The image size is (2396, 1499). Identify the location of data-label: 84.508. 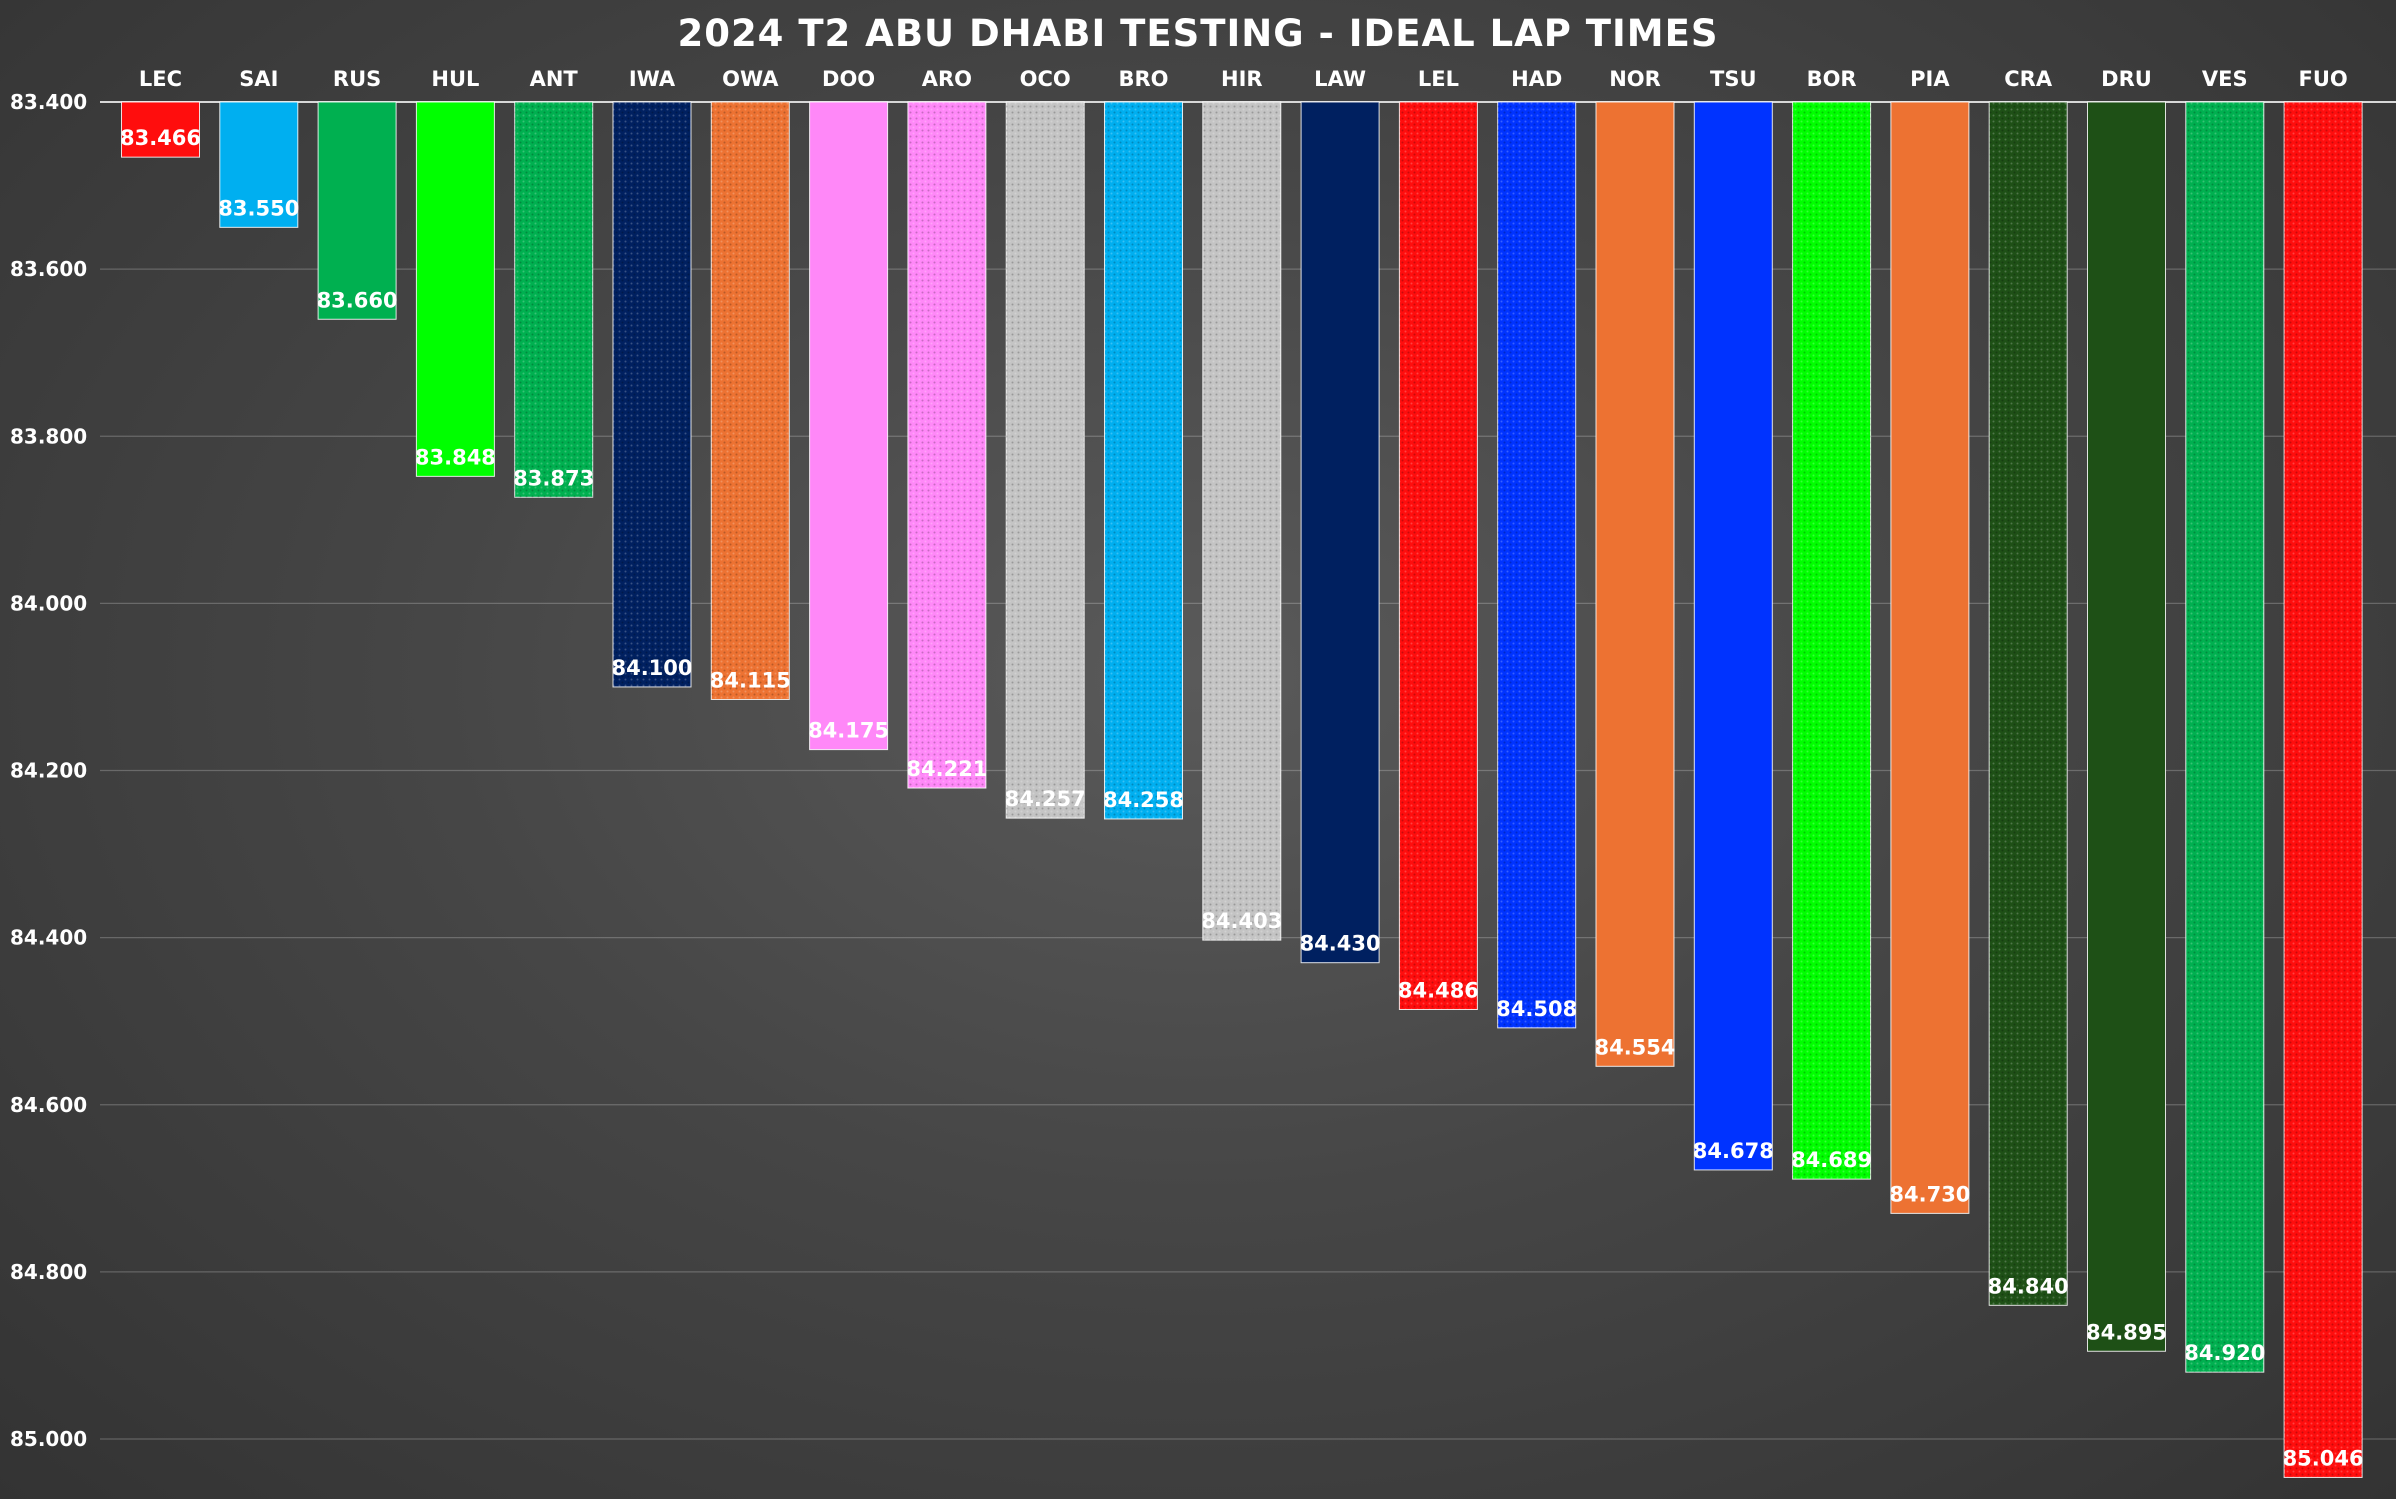
(1536, 1009).